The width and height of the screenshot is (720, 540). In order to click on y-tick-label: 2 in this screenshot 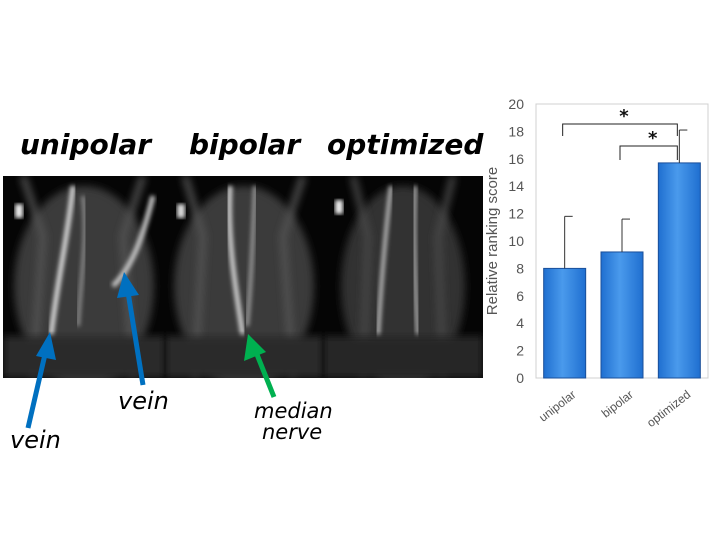, I will do `click(520, 351)`.